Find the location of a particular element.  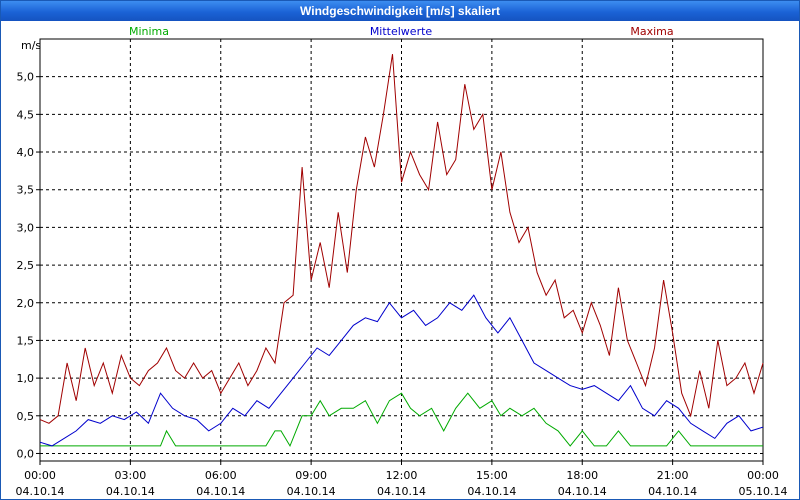

y-tick-label: 5,0 is located at coordinates (26, 77).